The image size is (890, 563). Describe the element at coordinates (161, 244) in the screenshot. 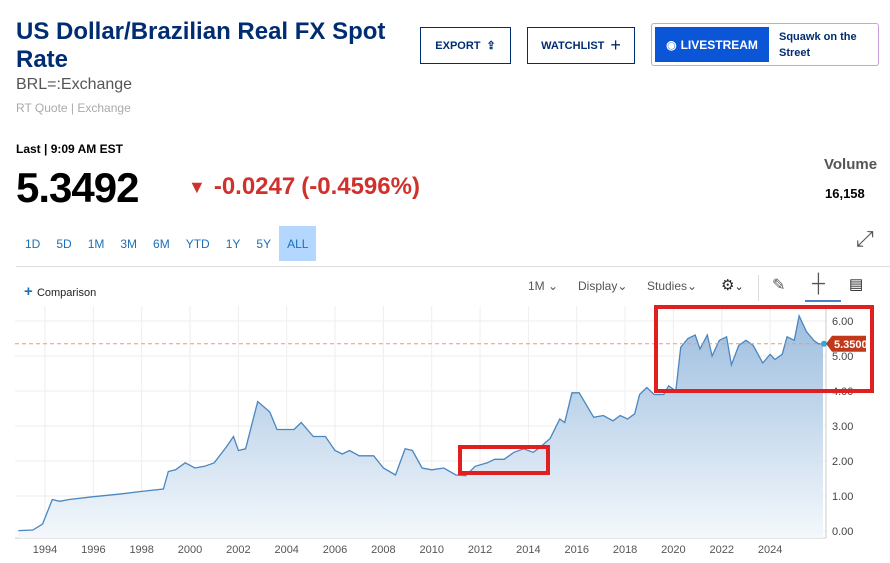

I see `tab-6m: 6M` at that location.